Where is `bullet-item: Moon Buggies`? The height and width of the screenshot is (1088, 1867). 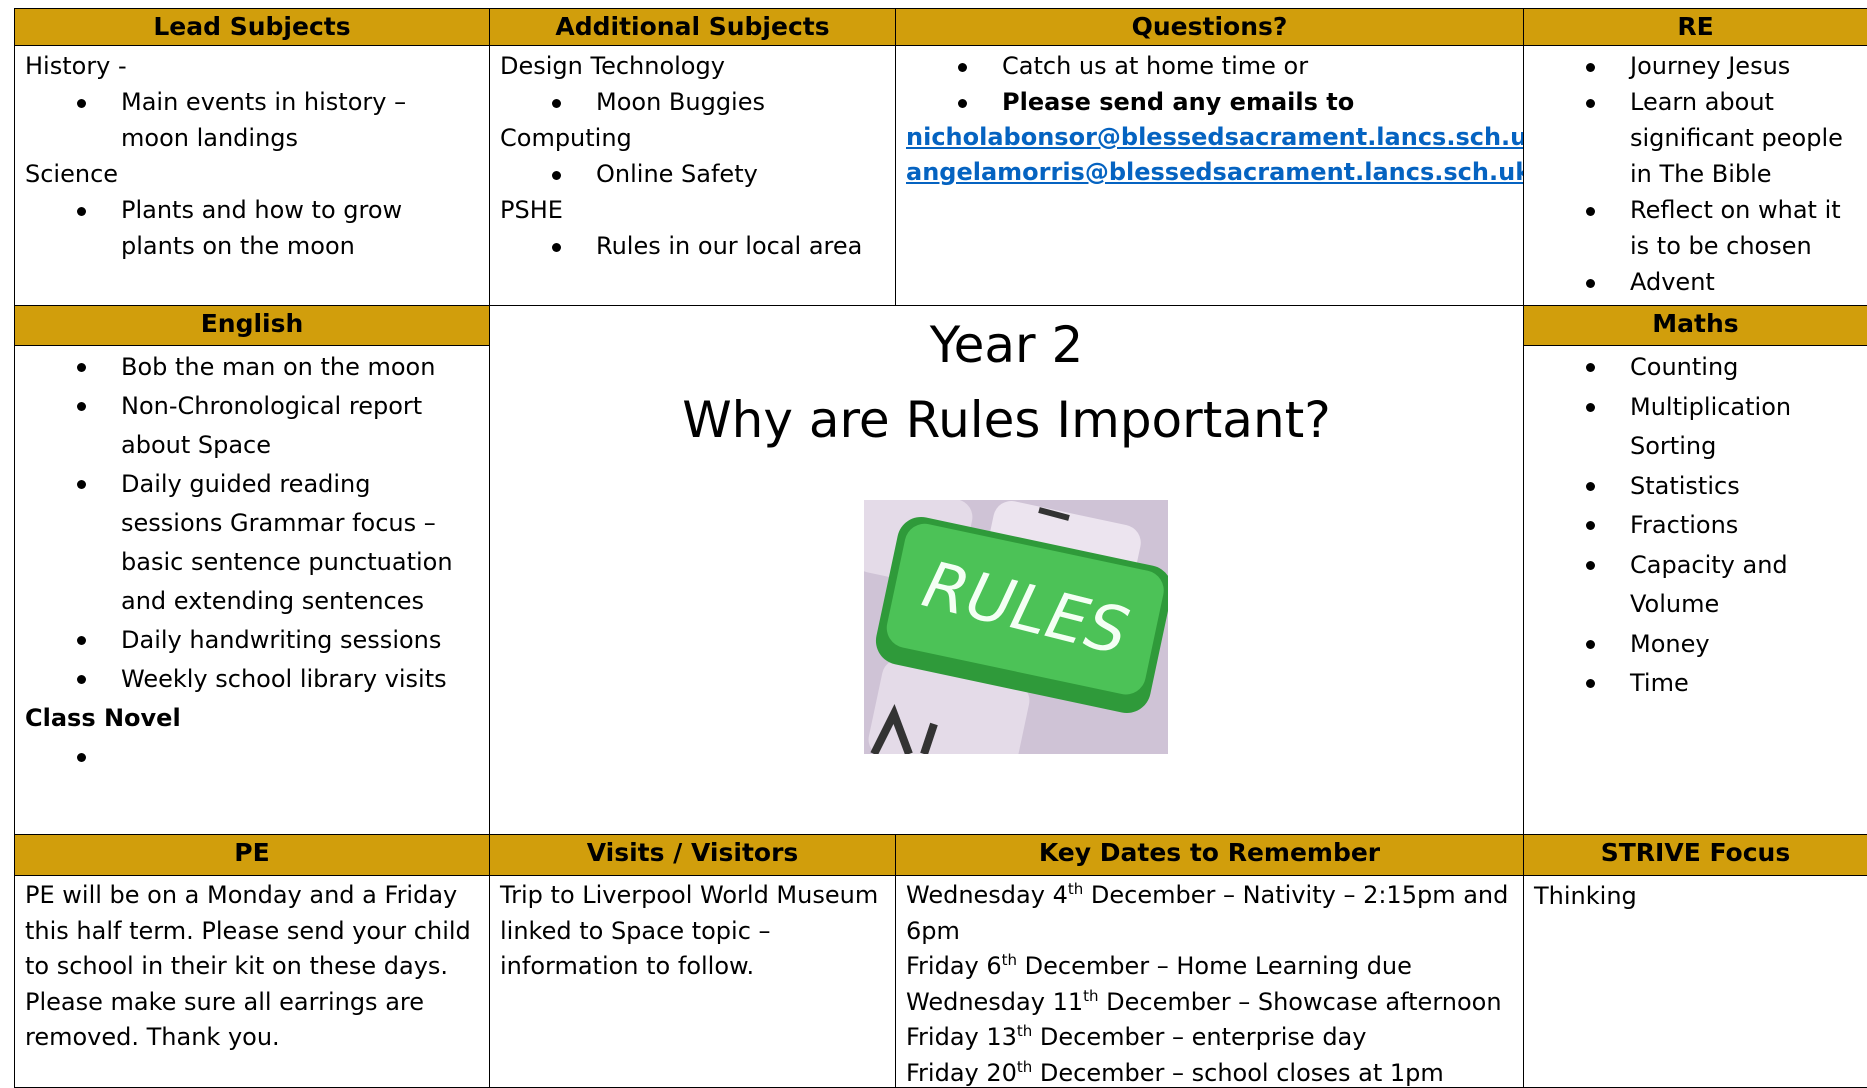 bullet-item: Moon Buggies is located at coordinates (692, 102).